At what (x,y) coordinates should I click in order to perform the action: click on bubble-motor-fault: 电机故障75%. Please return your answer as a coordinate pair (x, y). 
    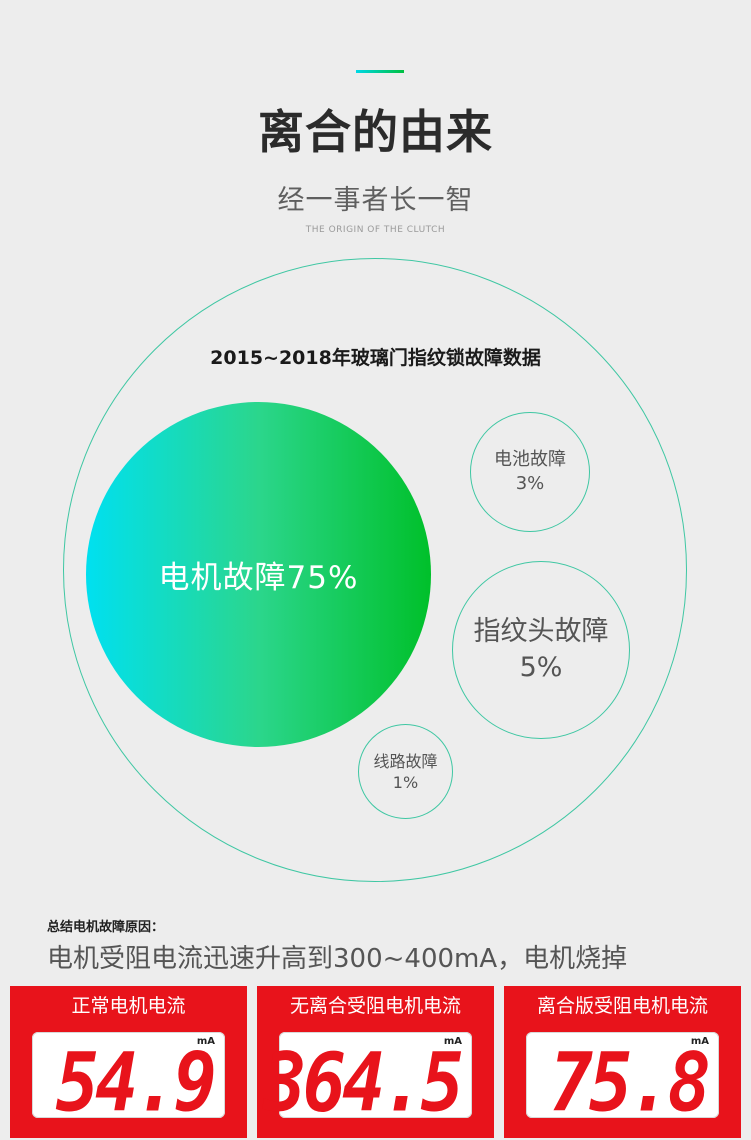
    Looking at the image, I should click on (258, 574).